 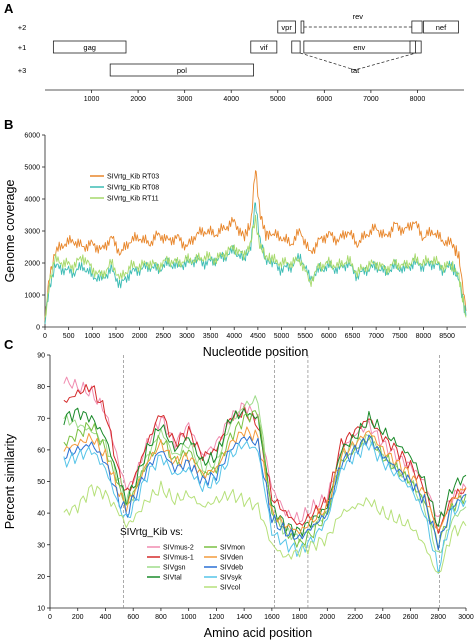 What do you see at coordinates (411, 617) in the screenshot?
I see `x-tick-label: 2600` at bounding box center [411, 617].